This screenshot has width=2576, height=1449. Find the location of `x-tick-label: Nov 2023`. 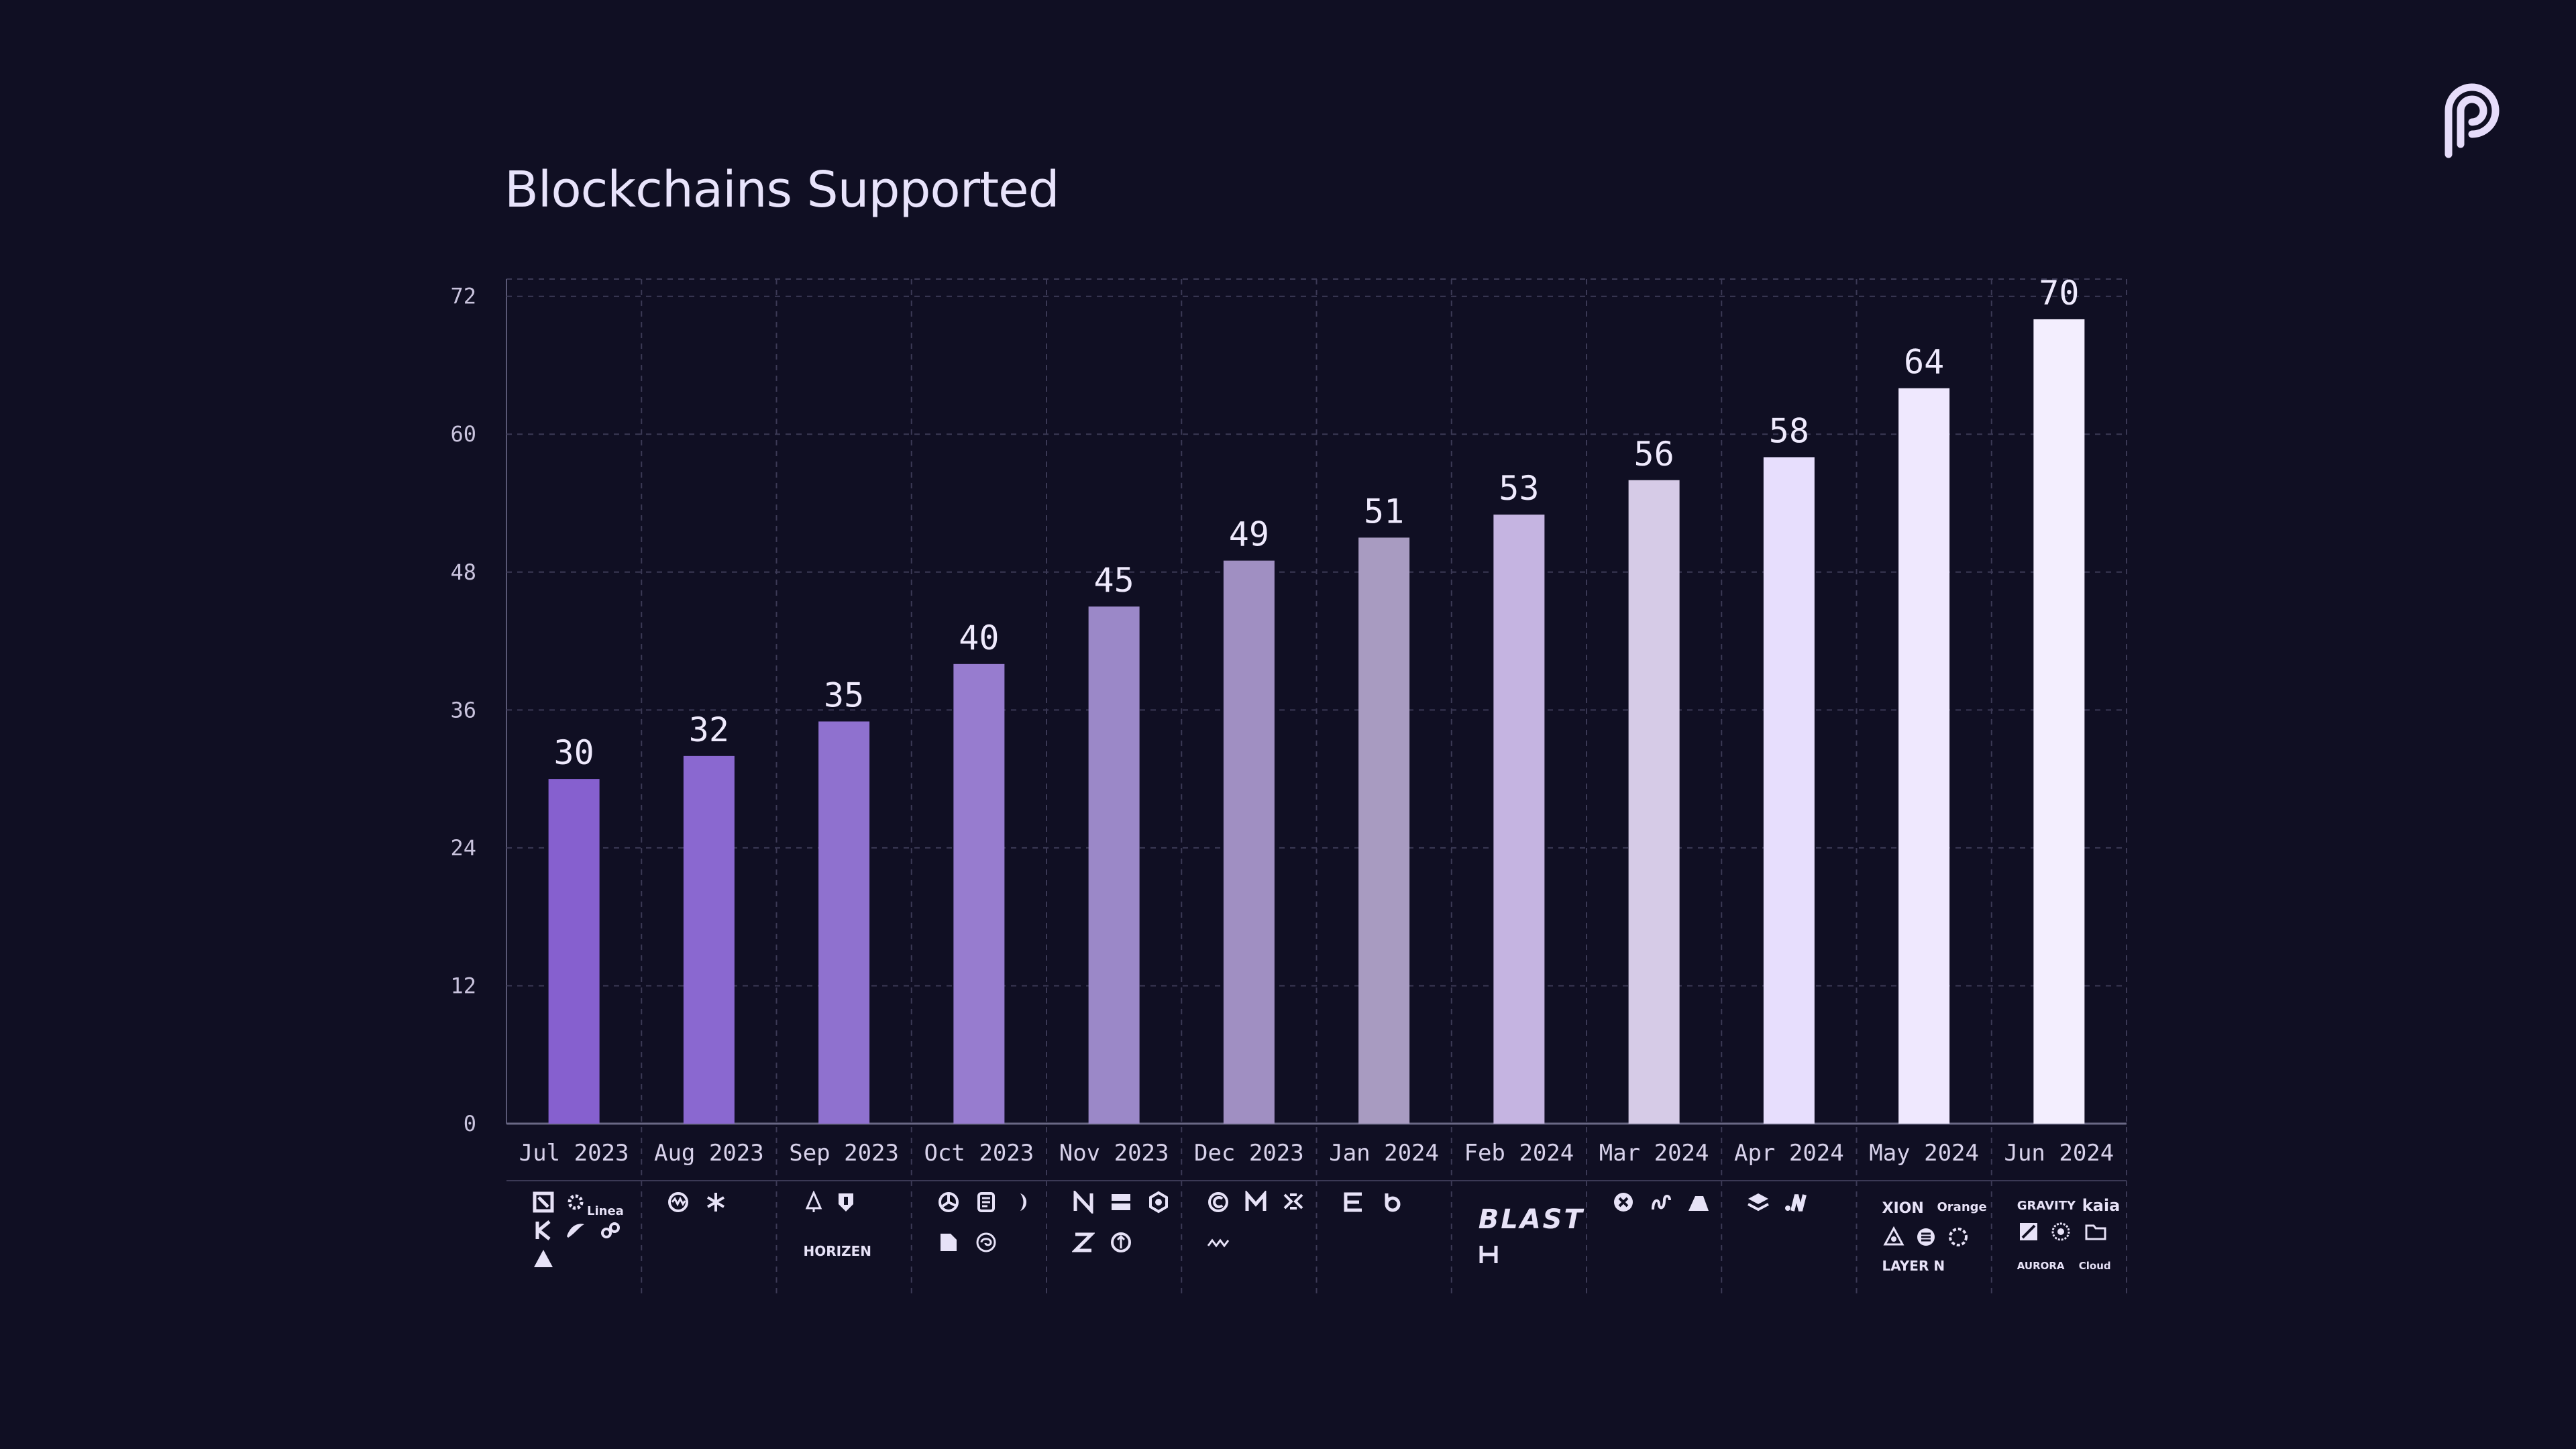

x-tick-label: Nov 2023 is located at coordinates (1114, 1153).